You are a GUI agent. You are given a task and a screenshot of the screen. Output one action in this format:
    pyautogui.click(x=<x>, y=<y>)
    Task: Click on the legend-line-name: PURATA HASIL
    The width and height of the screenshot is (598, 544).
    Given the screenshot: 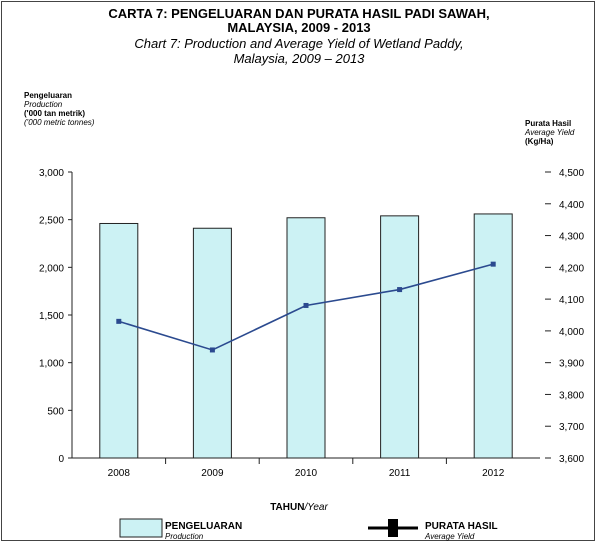 What is the action you would take?
    pyautogui.click(x=461, y=526)
    